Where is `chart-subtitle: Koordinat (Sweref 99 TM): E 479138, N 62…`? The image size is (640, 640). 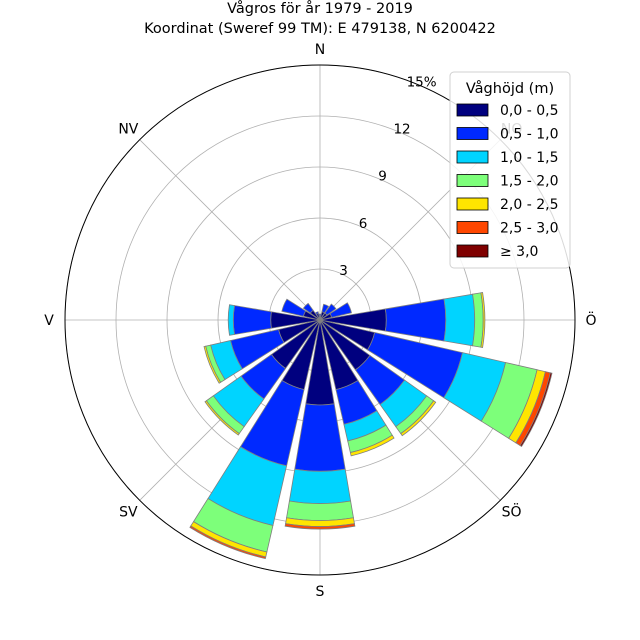 chart-subtitle: Koordinat (Sweref 99 TM): E 479138, N 62… is located at coordinates (320, 29).